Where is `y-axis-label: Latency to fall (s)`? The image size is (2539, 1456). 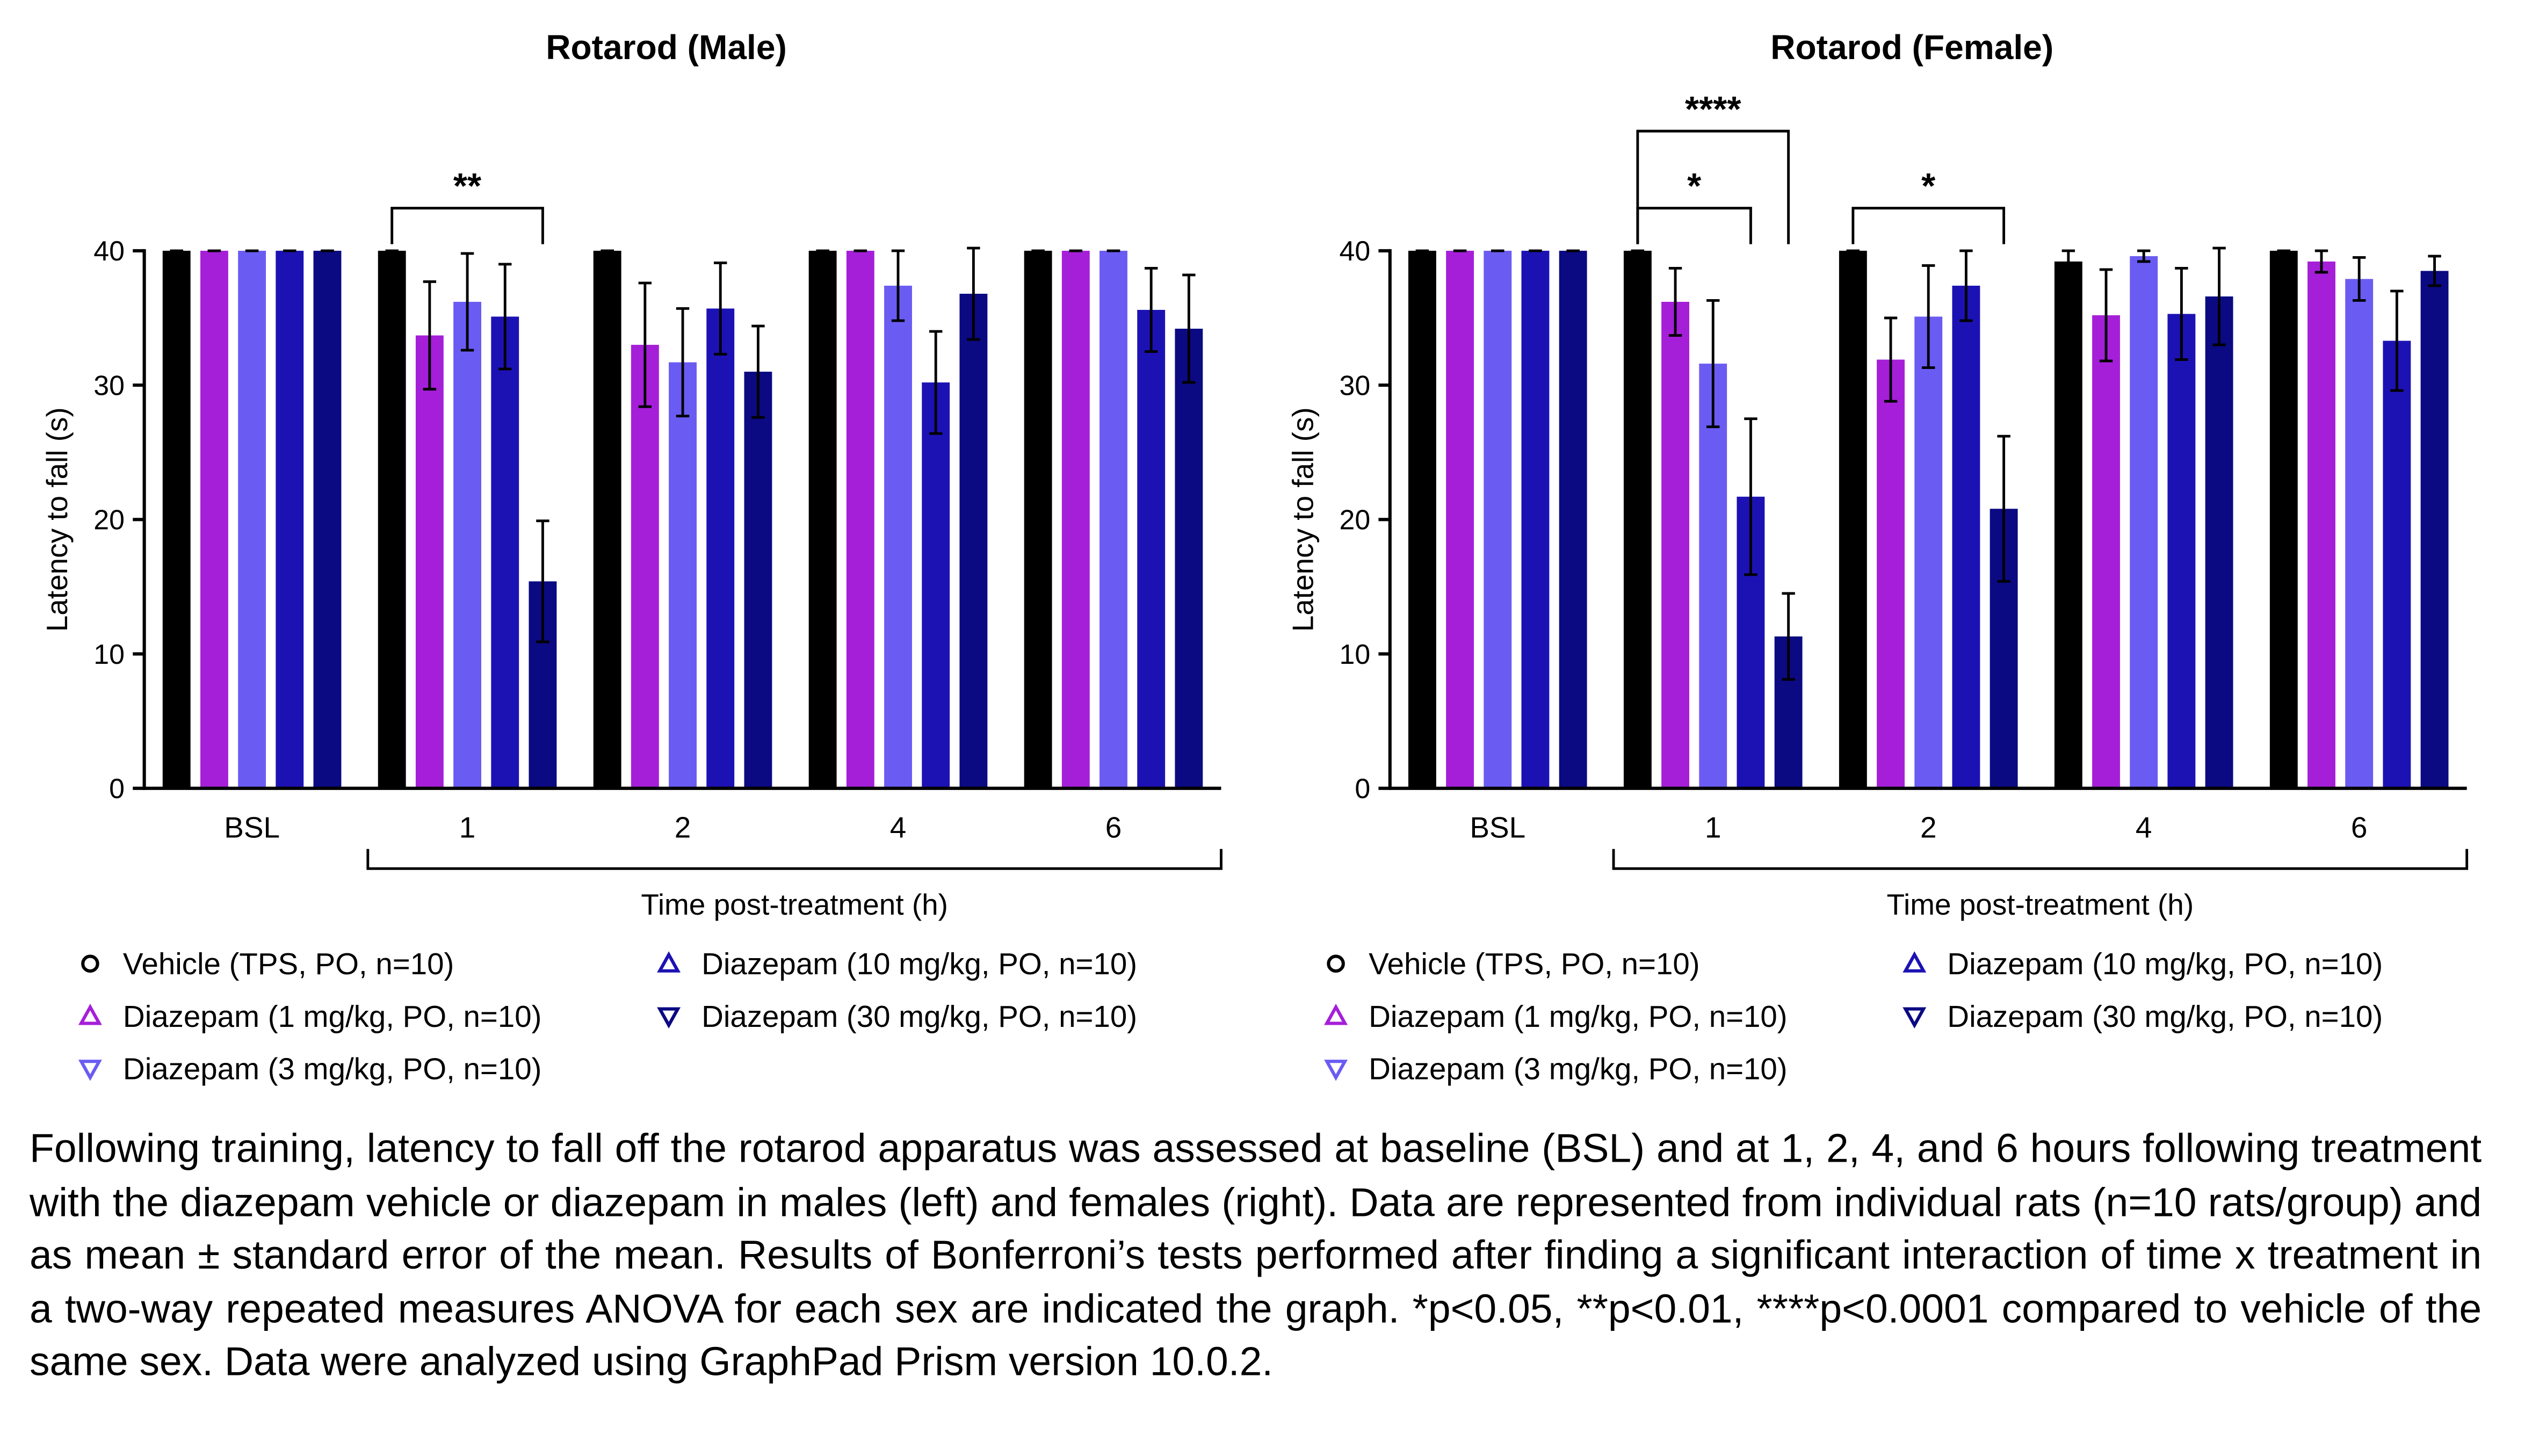
y-axis-label: Latency to fall (s) is located at coordinates (57, 519).